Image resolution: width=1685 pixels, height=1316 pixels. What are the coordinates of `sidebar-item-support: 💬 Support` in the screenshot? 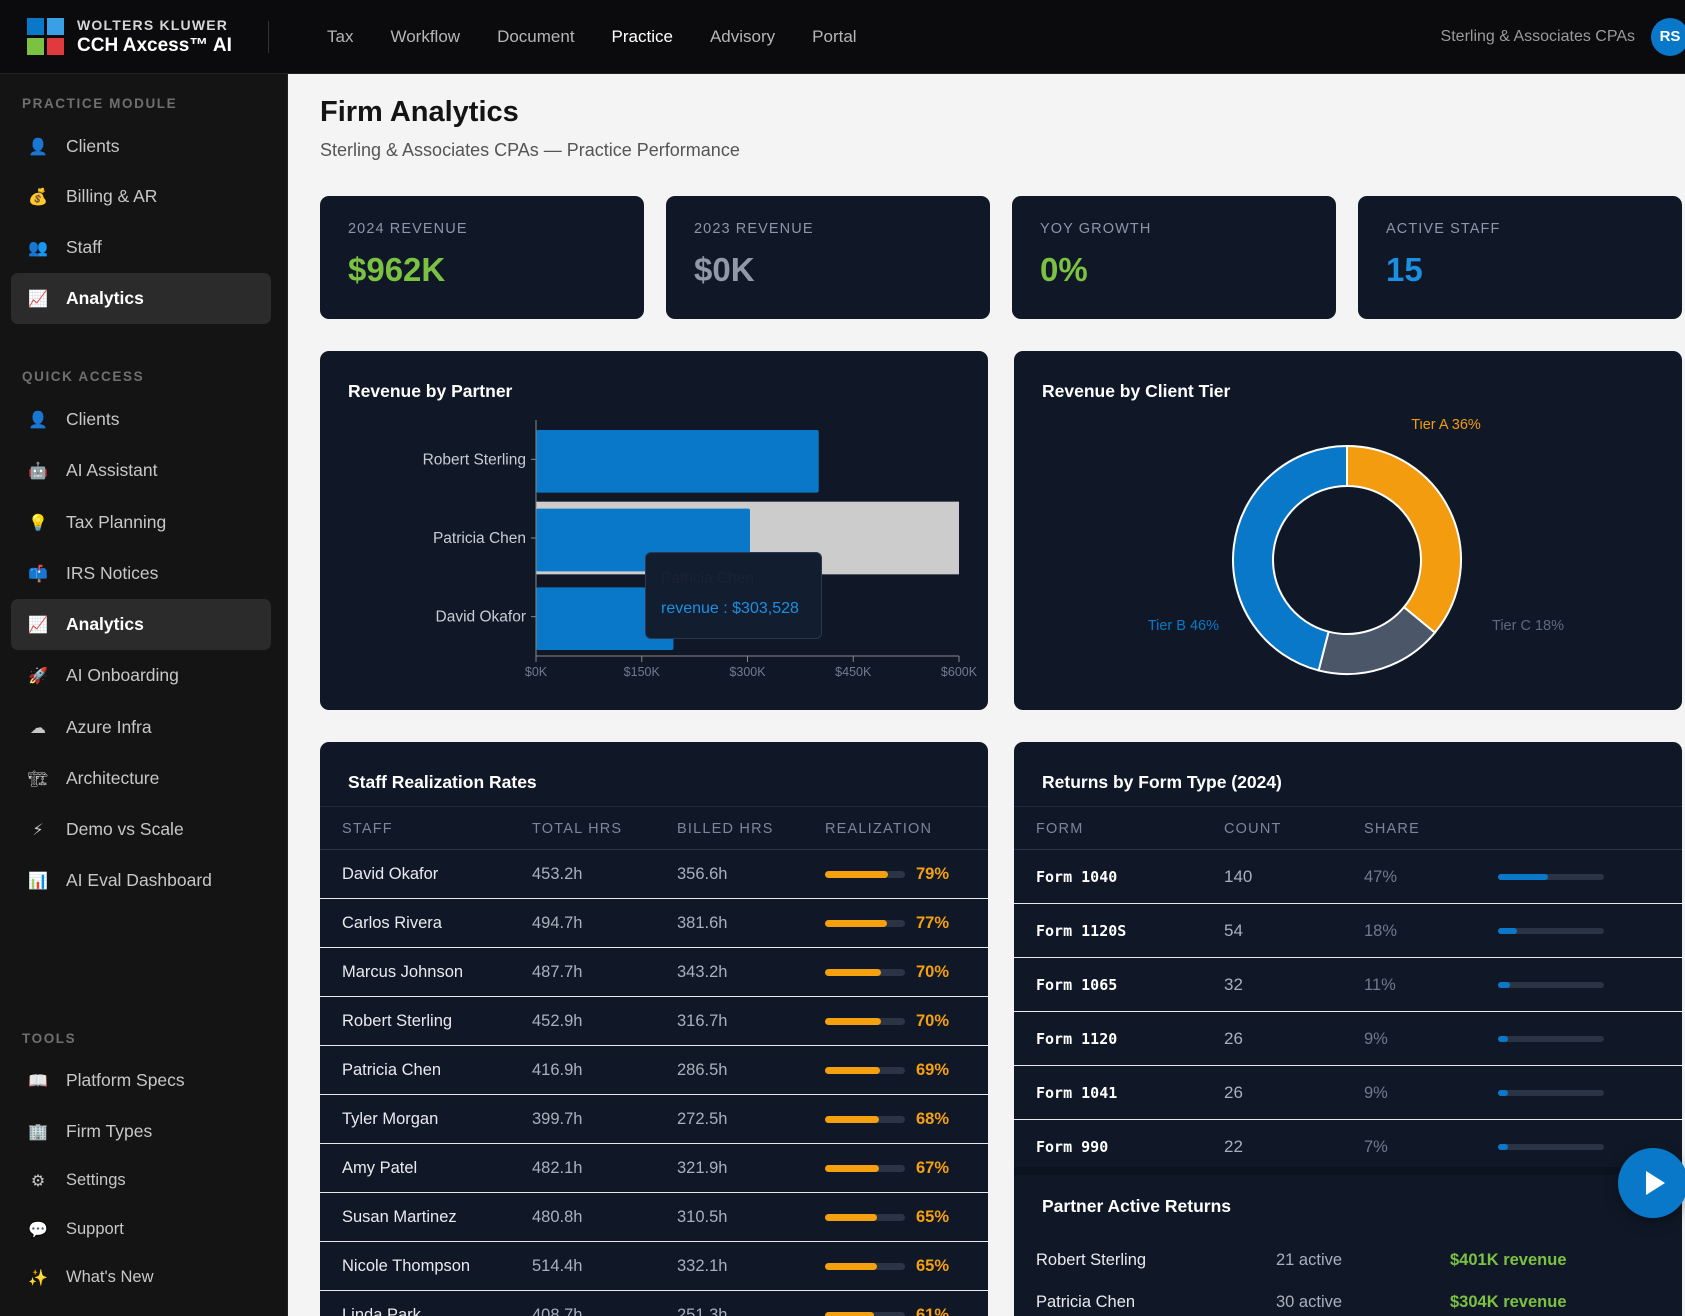 It's located at (141, 1229).